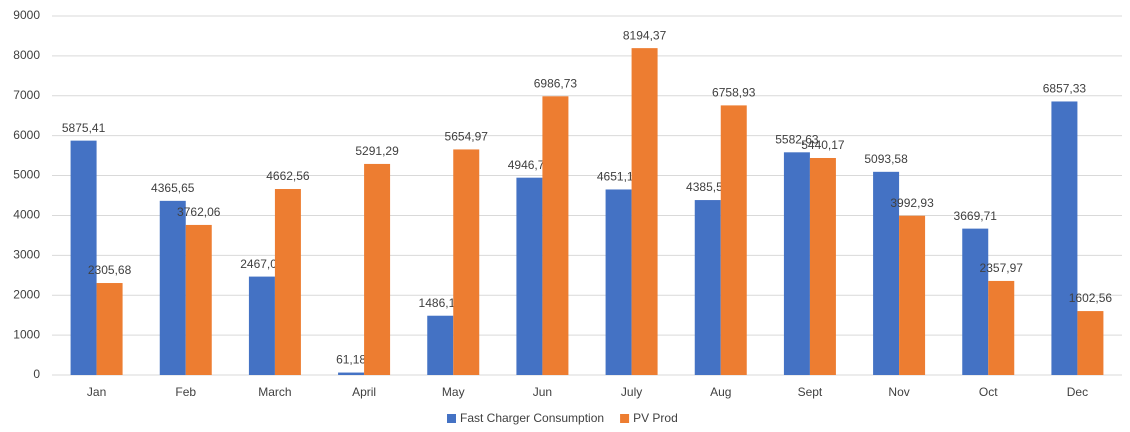 This screenshot has height=432, width=1130. What do you see at coordinates (988, 392) in the screenshot?
I see `x-tick-label: Oct` at bounding box center [988, 392].